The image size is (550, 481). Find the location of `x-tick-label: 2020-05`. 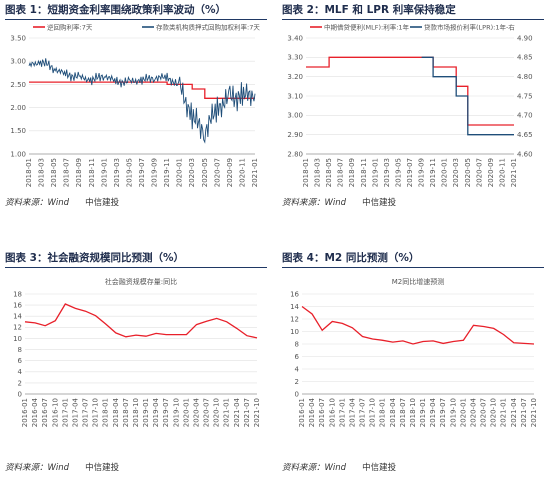

x-tick-label: 2020-05 is located at coordinates (468, 172).